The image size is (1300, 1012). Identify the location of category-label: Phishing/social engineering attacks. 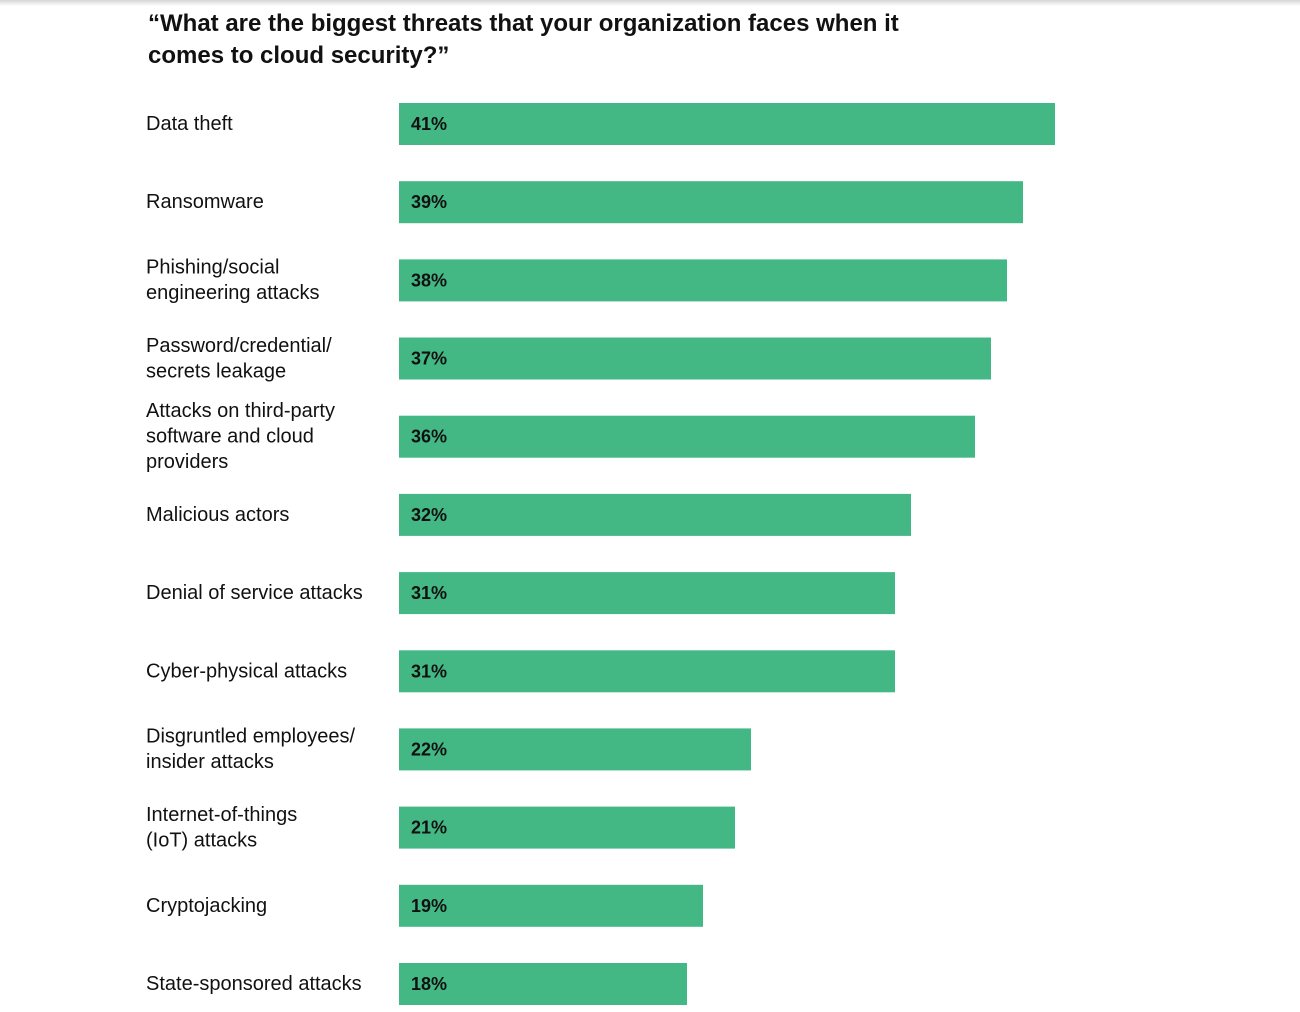
(232, 281).